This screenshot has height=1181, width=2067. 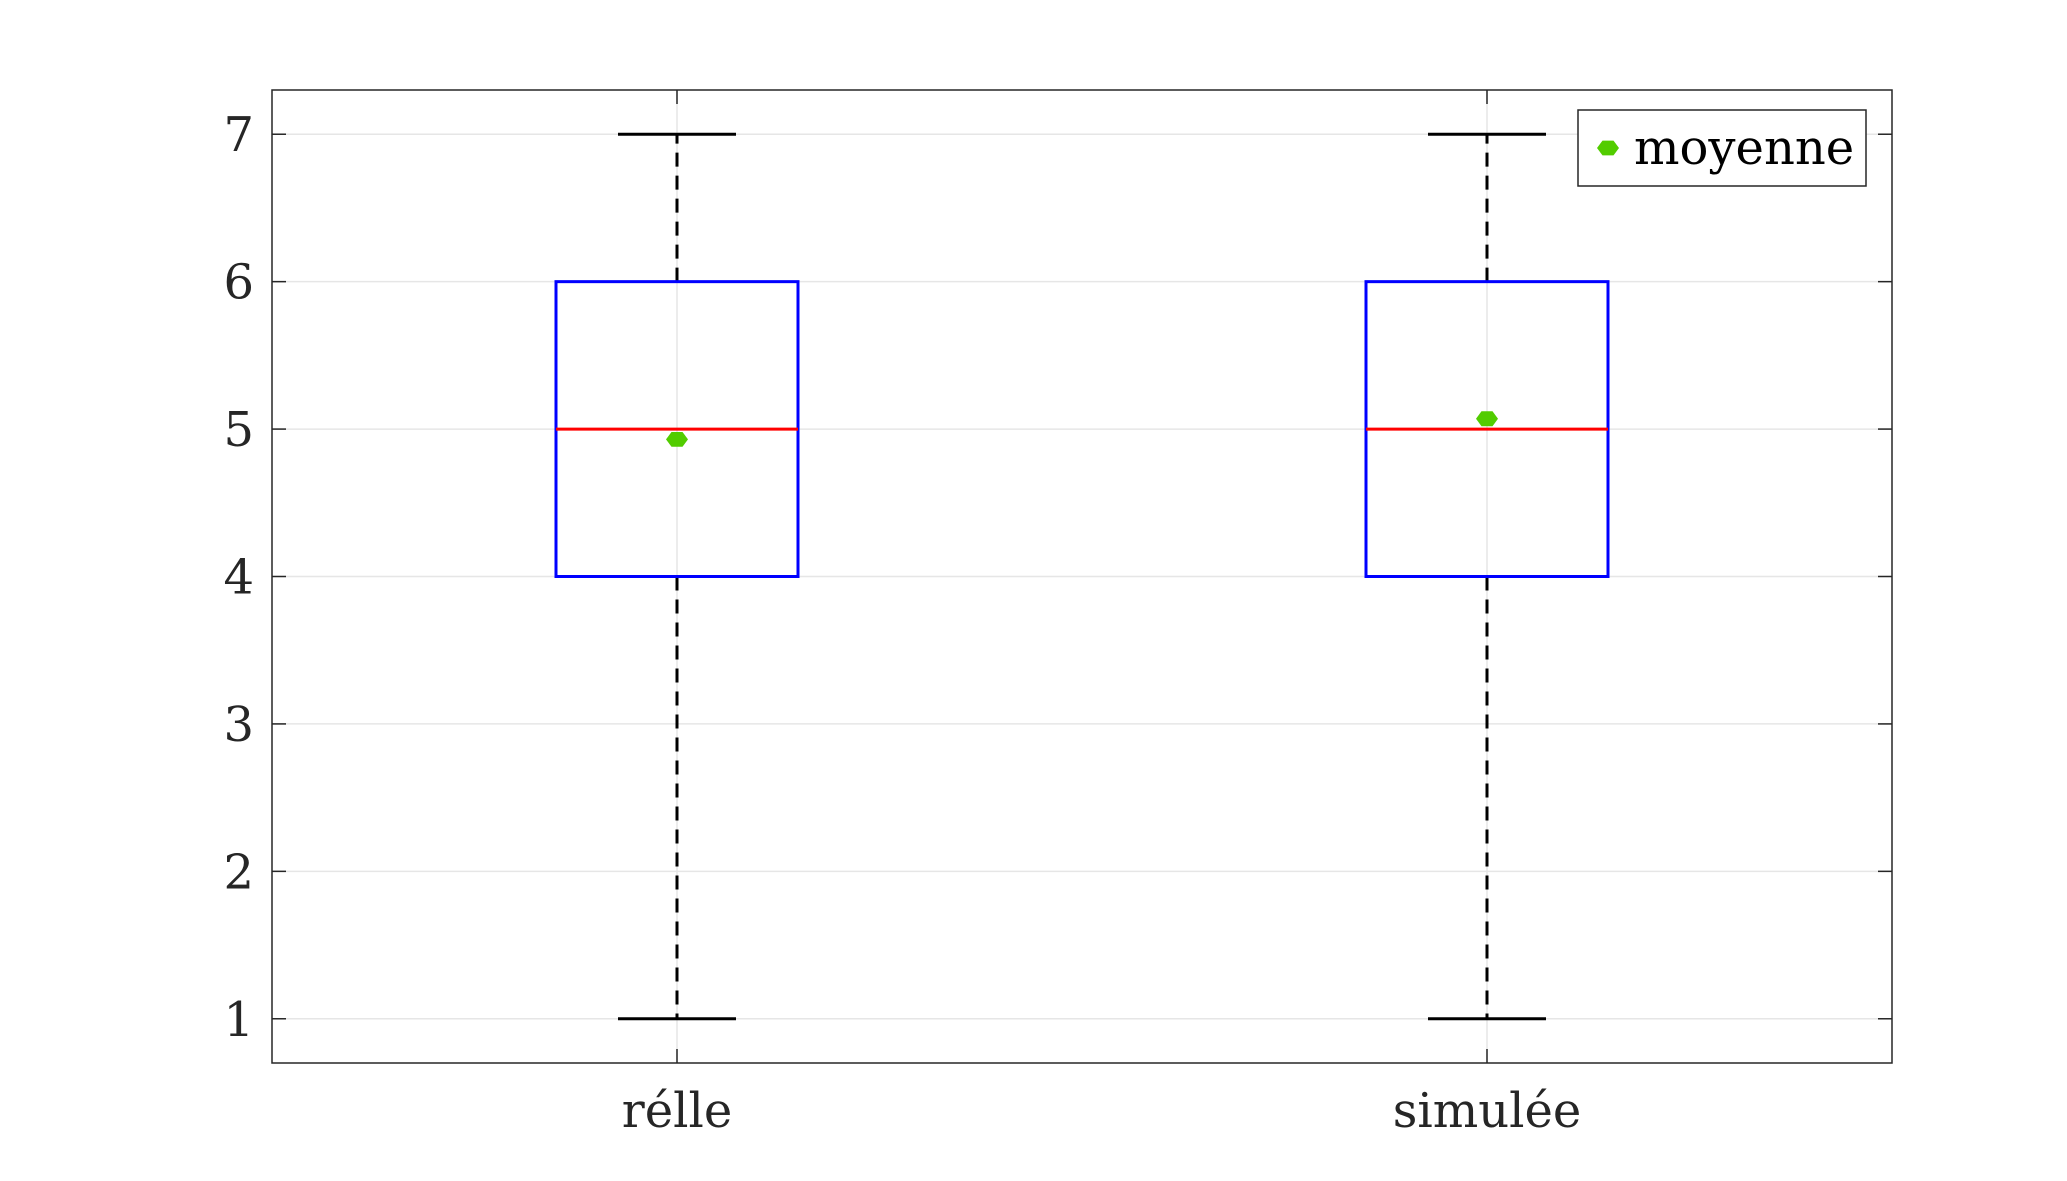 What do you see at coordinates (238, 430) in the screenshot?
I see `y-tick-label: 5` at bounding box center [238, 430].